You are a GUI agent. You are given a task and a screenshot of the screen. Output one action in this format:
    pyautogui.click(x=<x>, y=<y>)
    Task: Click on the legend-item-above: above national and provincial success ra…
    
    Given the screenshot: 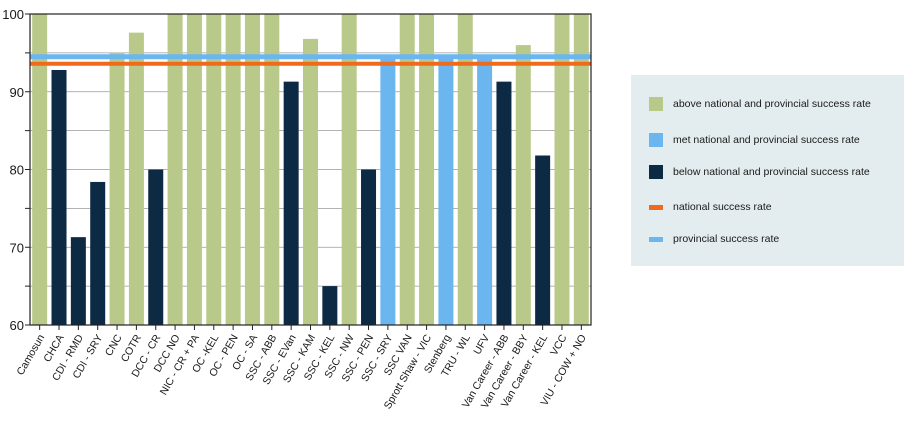 What is the action you would take?
    pyautogui.click(x=760, y=104)
    